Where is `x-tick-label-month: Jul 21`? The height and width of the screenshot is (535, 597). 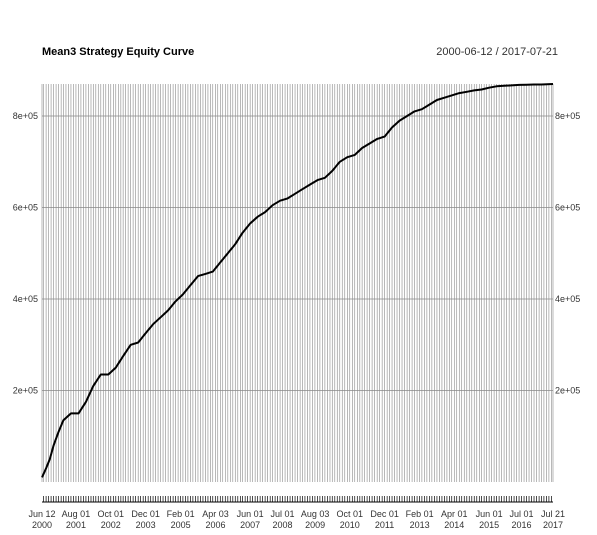
x-tick-label-month: Jul 21 is located at coordinates (553, 514).